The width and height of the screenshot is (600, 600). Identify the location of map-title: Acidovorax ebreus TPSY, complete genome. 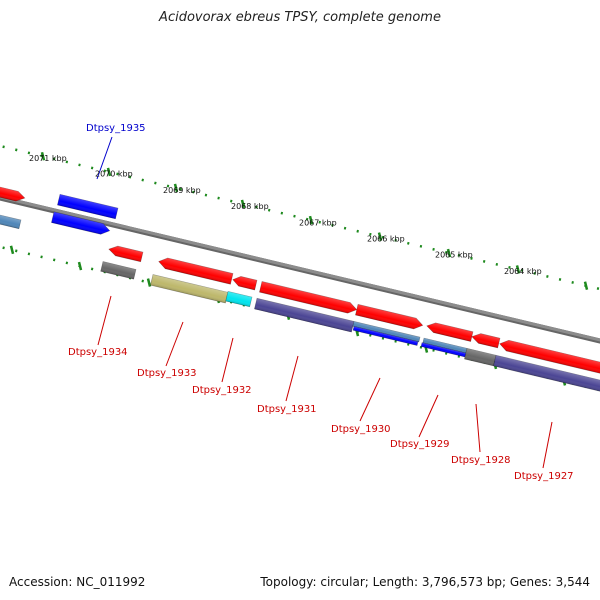
(300, 17).